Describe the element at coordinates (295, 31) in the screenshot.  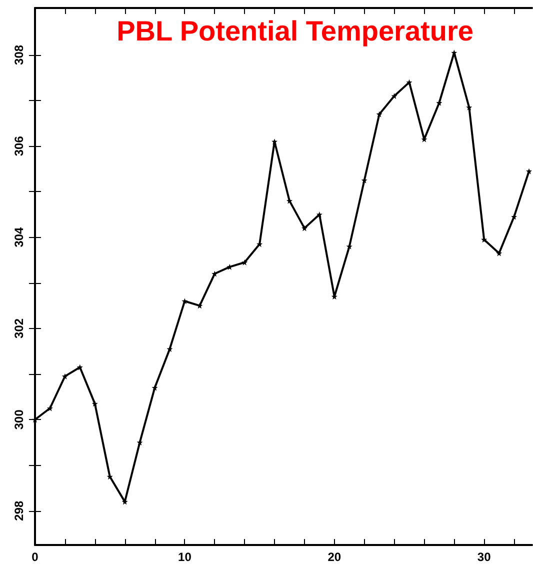
I see `chart-title: PBL Potential Temperature` at that location.